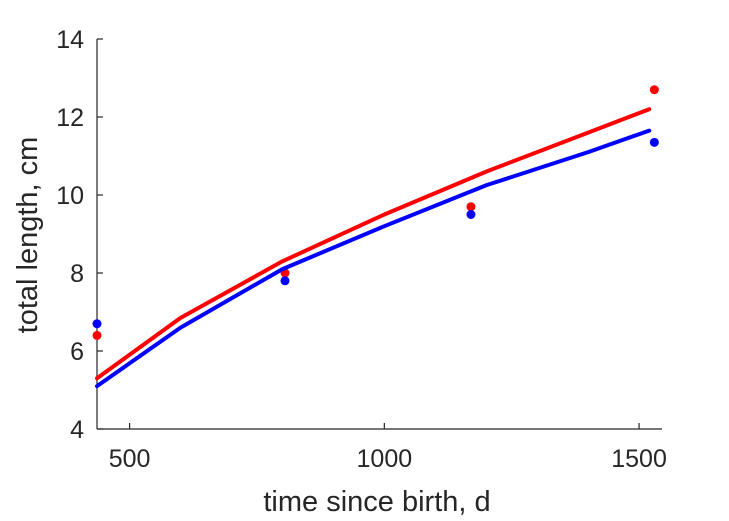 This screenshot has height=521, width=729. What do you see at coordinates (70, 196) in the screenshot?
I see `y-tick-label: 10` at bounding box center [70, 196].